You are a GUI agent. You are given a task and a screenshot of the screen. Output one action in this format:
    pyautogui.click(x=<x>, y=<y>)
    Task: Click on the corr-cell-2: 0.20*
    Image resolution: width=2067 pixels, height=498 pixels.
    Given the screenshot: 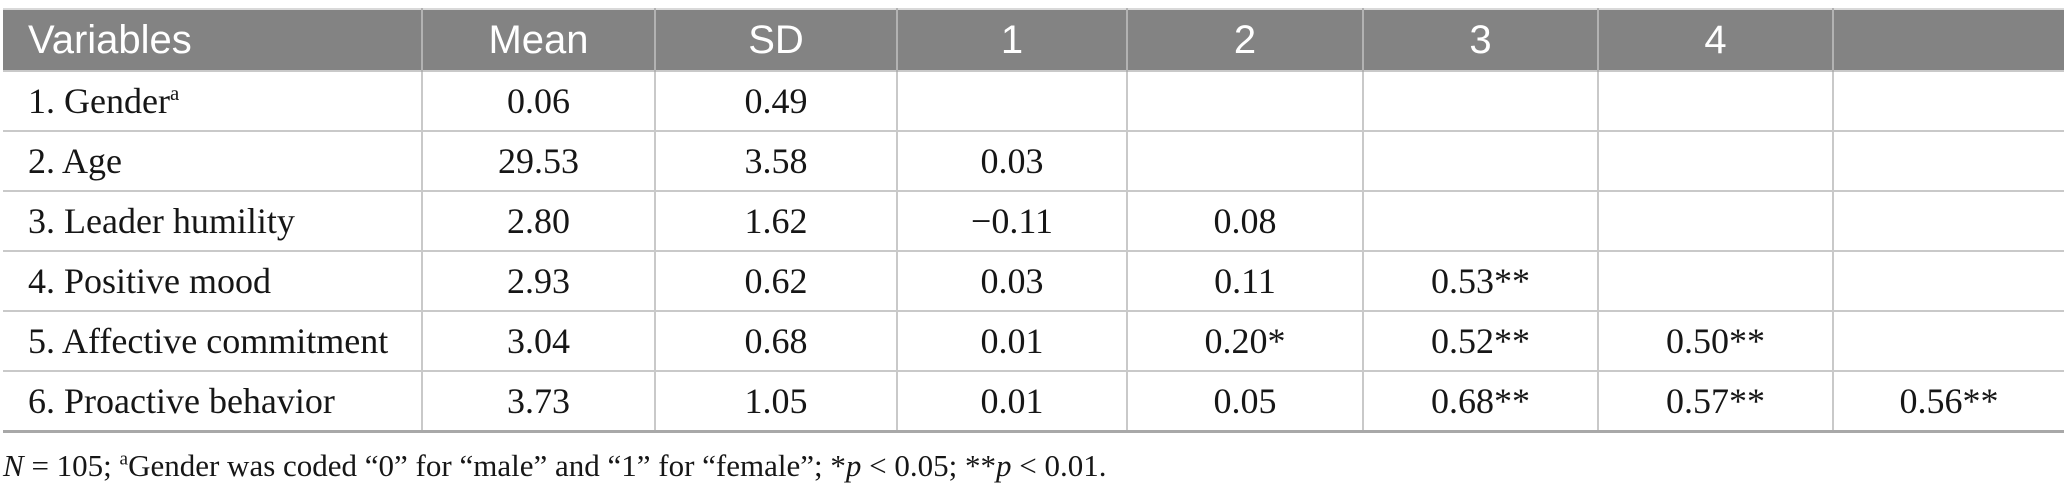 What is the action you would take?
    pyautogui.click(x=1245, y=340)
    